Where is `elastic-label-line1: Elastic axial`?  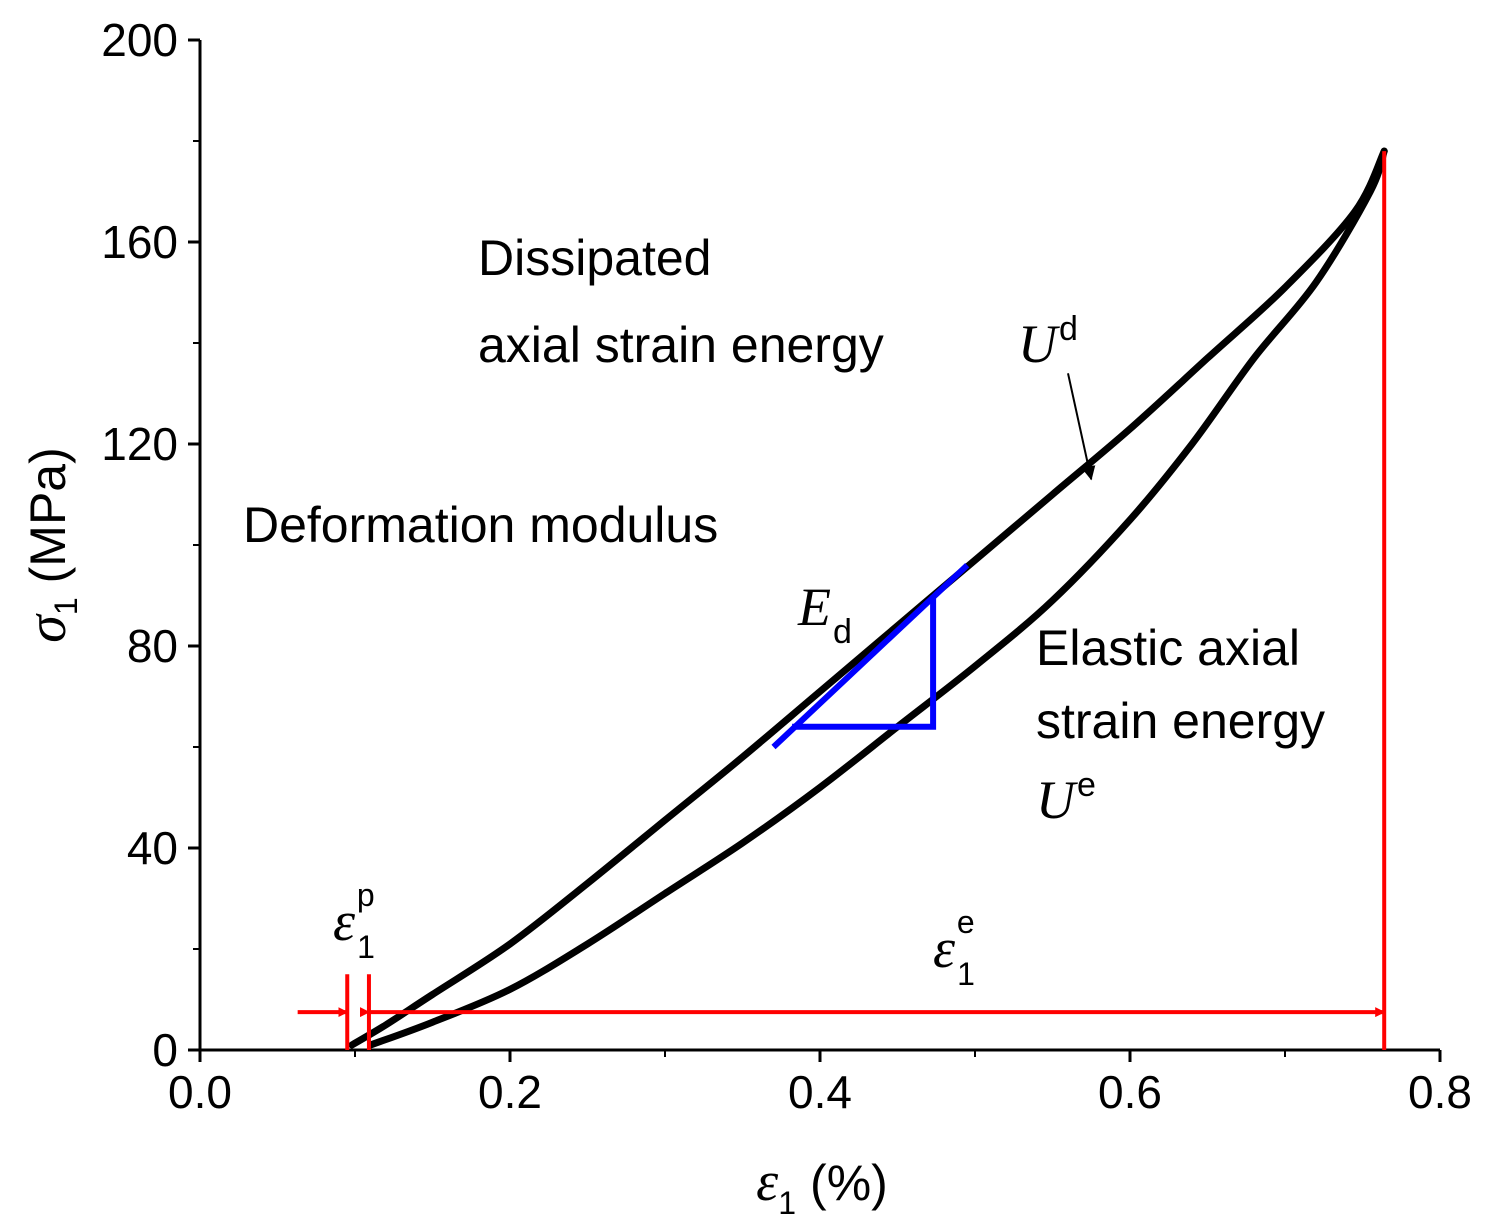
elastic-label-line1: Elastic axial is located at coordinates (1168, 648).